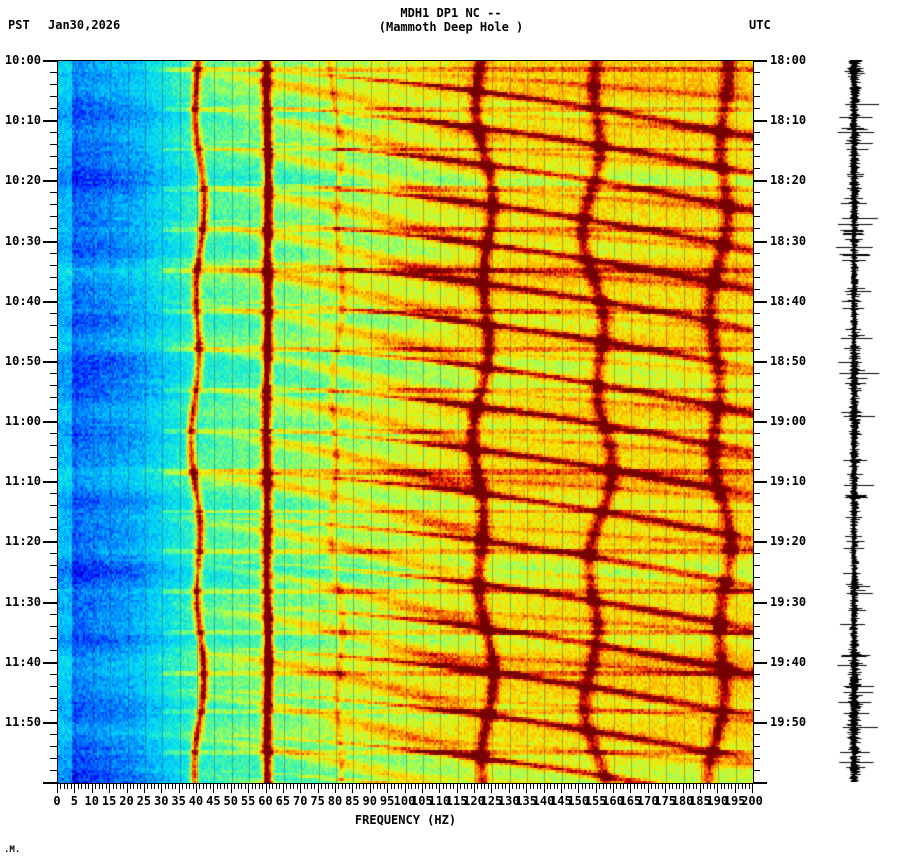  Describe the element at coordinates (283, 801) in the screenshot. I see `freq-tick-label: 65` at that location.